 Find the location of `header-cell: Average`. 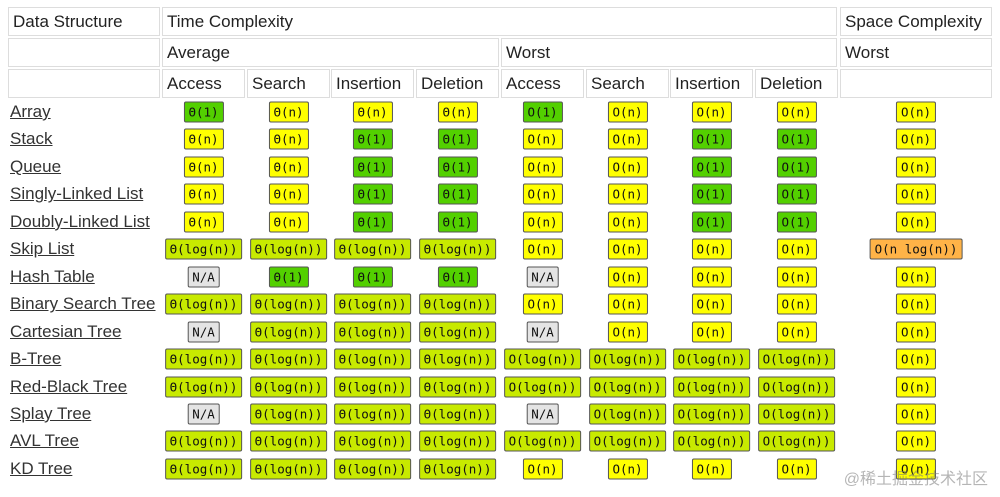

header-cell: Average is located at coordinates (330, 52).